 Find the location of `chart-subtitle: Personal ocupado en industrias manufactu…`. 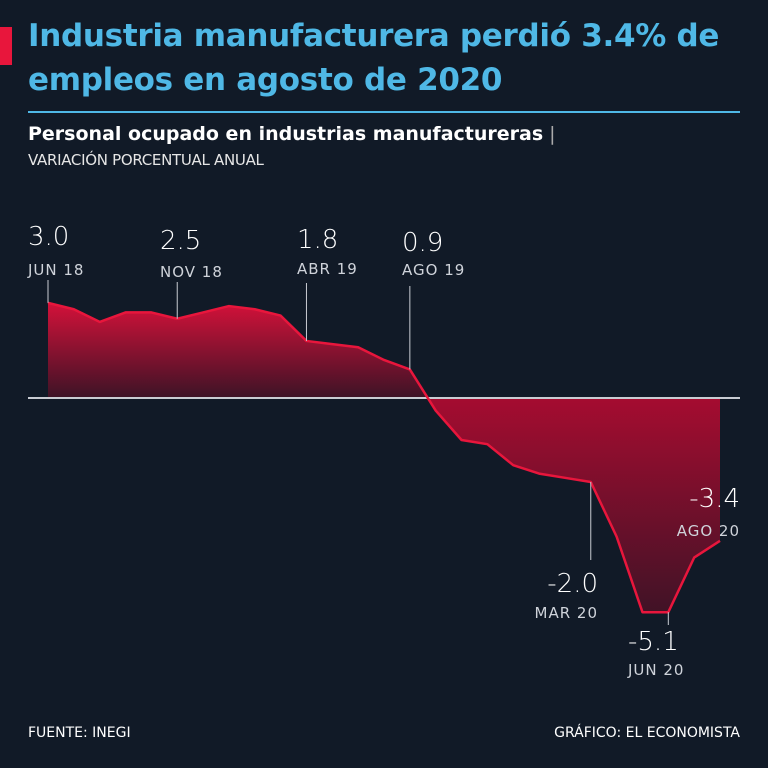

chart-subtitle: Personal ocupado en industrias manufactu… is located at coordinates (292, 134).